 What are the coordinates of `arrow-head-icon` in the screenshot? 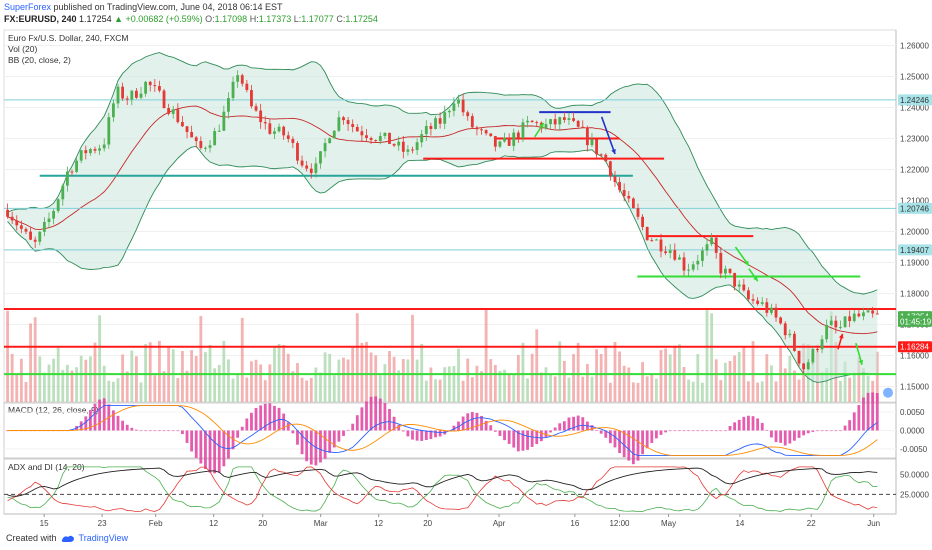 It's located at (746, 263).